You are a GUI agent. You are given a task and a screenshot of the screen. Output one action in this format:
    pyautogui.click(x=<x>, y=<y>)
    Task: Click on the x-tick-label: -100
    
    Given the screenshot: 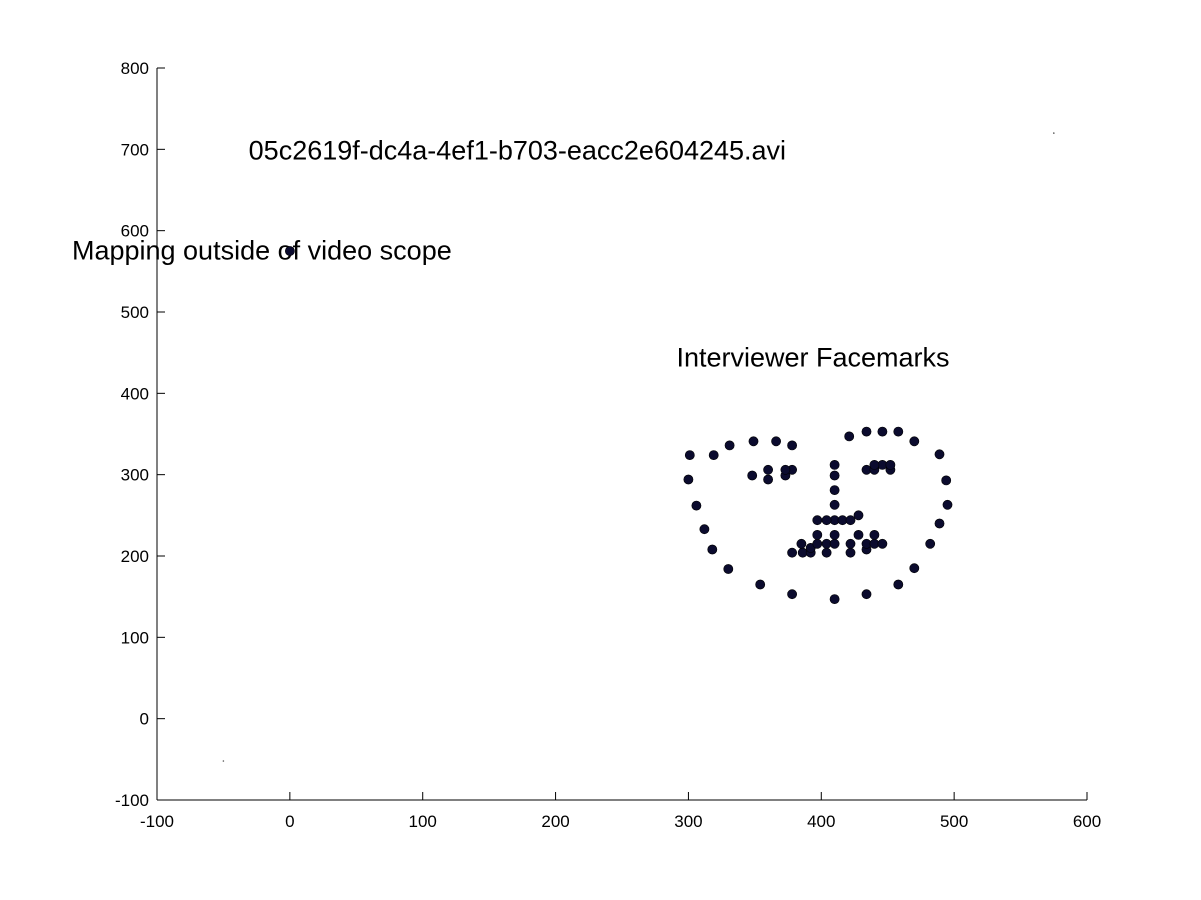 What is the action you would take?
    pyautogui.click(x=157, y=821)
    